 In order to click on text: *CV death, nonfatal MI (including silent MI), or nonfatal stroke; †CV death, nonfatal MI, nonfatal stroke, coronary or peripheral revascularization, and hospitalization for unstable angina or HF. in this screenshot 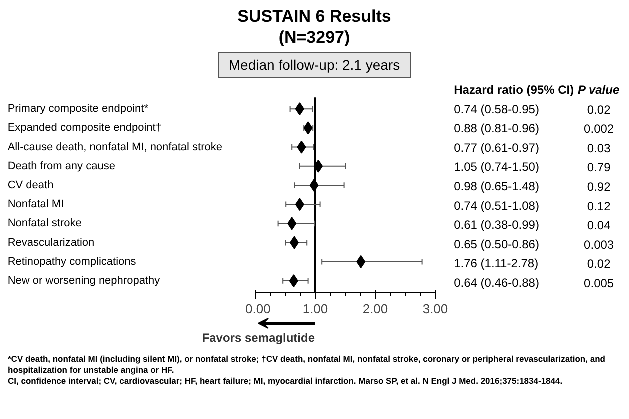, I will do `click(307, 365)`.